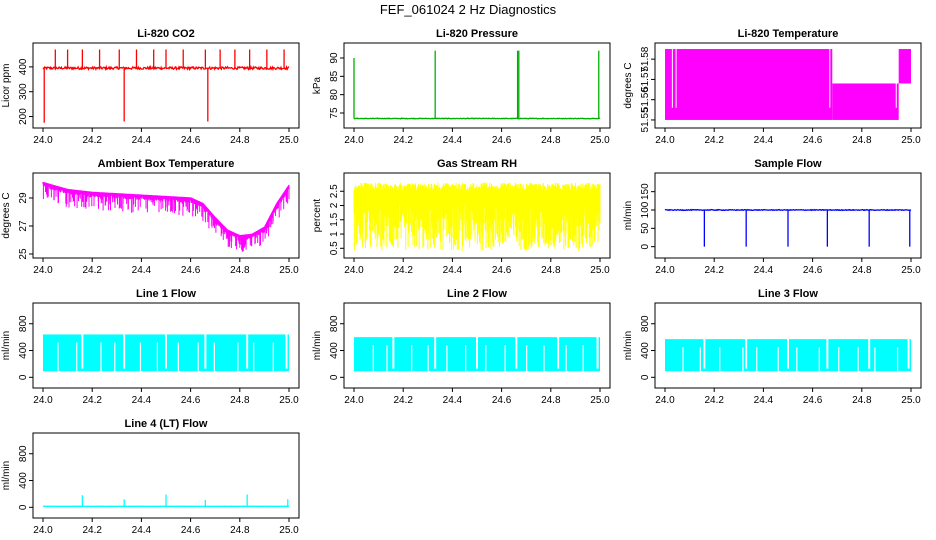  I want to click on panel-title: Li-820 Temperature, so click(788, 34).